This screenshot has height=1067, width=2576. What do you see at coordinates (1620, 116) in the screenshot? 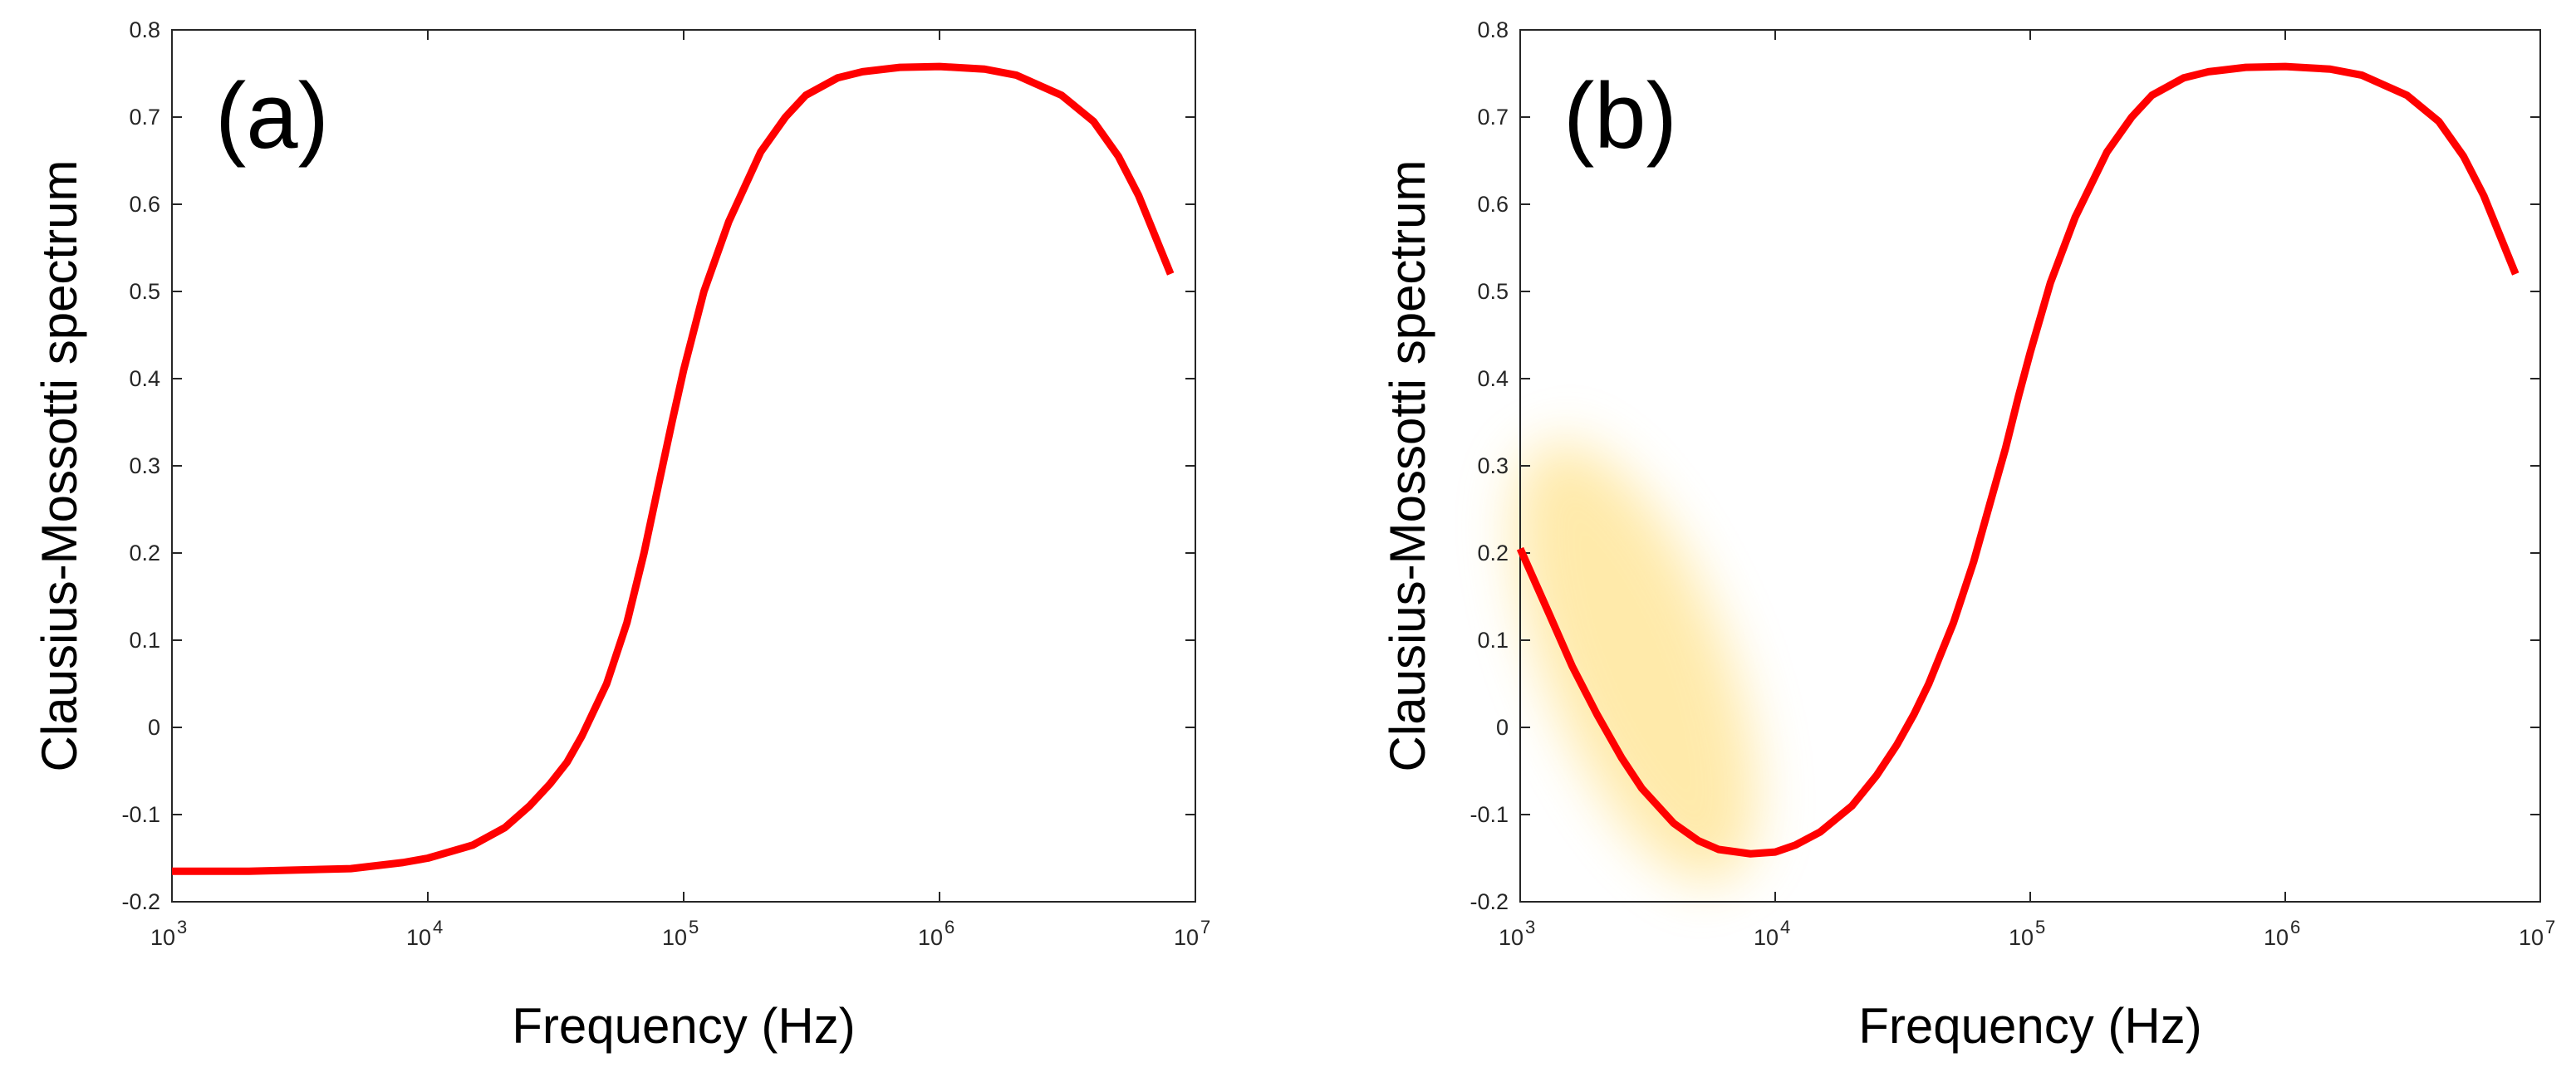
I see `panel-label: (b)` at bounding box center [1620, 116].